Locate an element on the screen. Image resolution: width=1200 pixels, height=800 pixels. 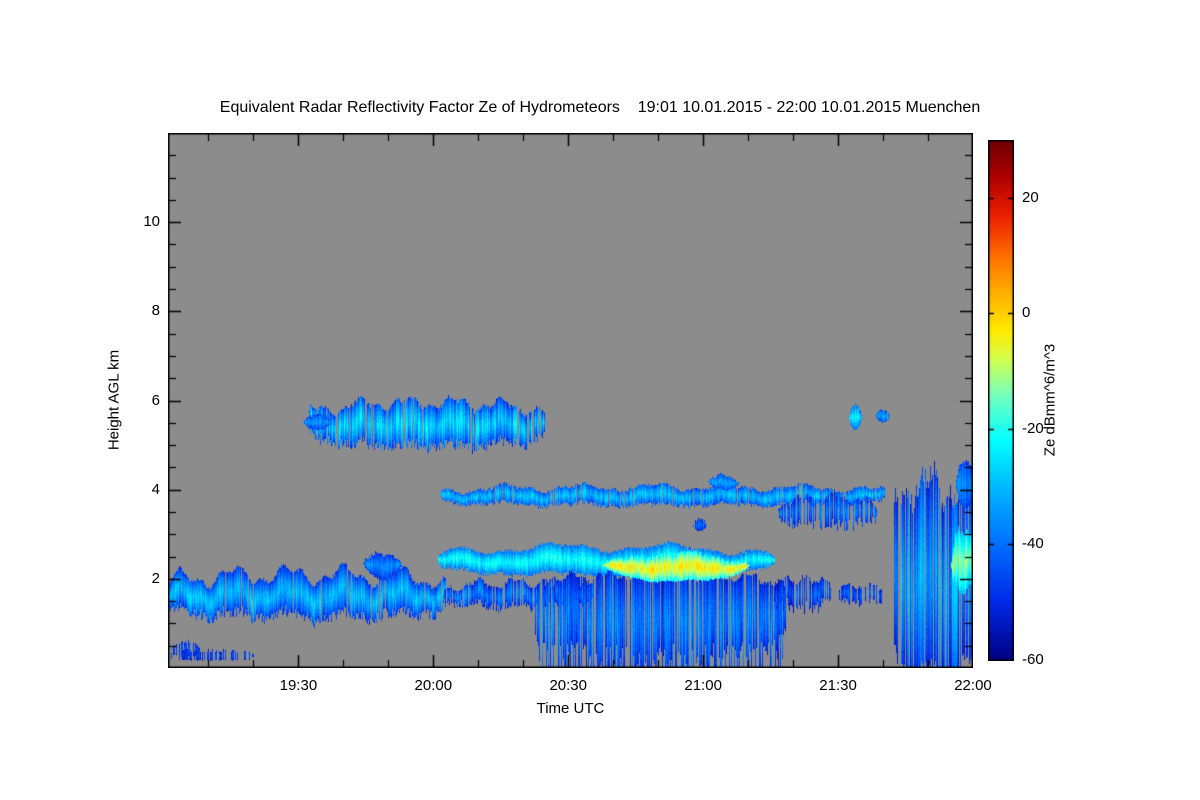
colorbar-tick-label: -60 is located at coordinates (1033, 659).